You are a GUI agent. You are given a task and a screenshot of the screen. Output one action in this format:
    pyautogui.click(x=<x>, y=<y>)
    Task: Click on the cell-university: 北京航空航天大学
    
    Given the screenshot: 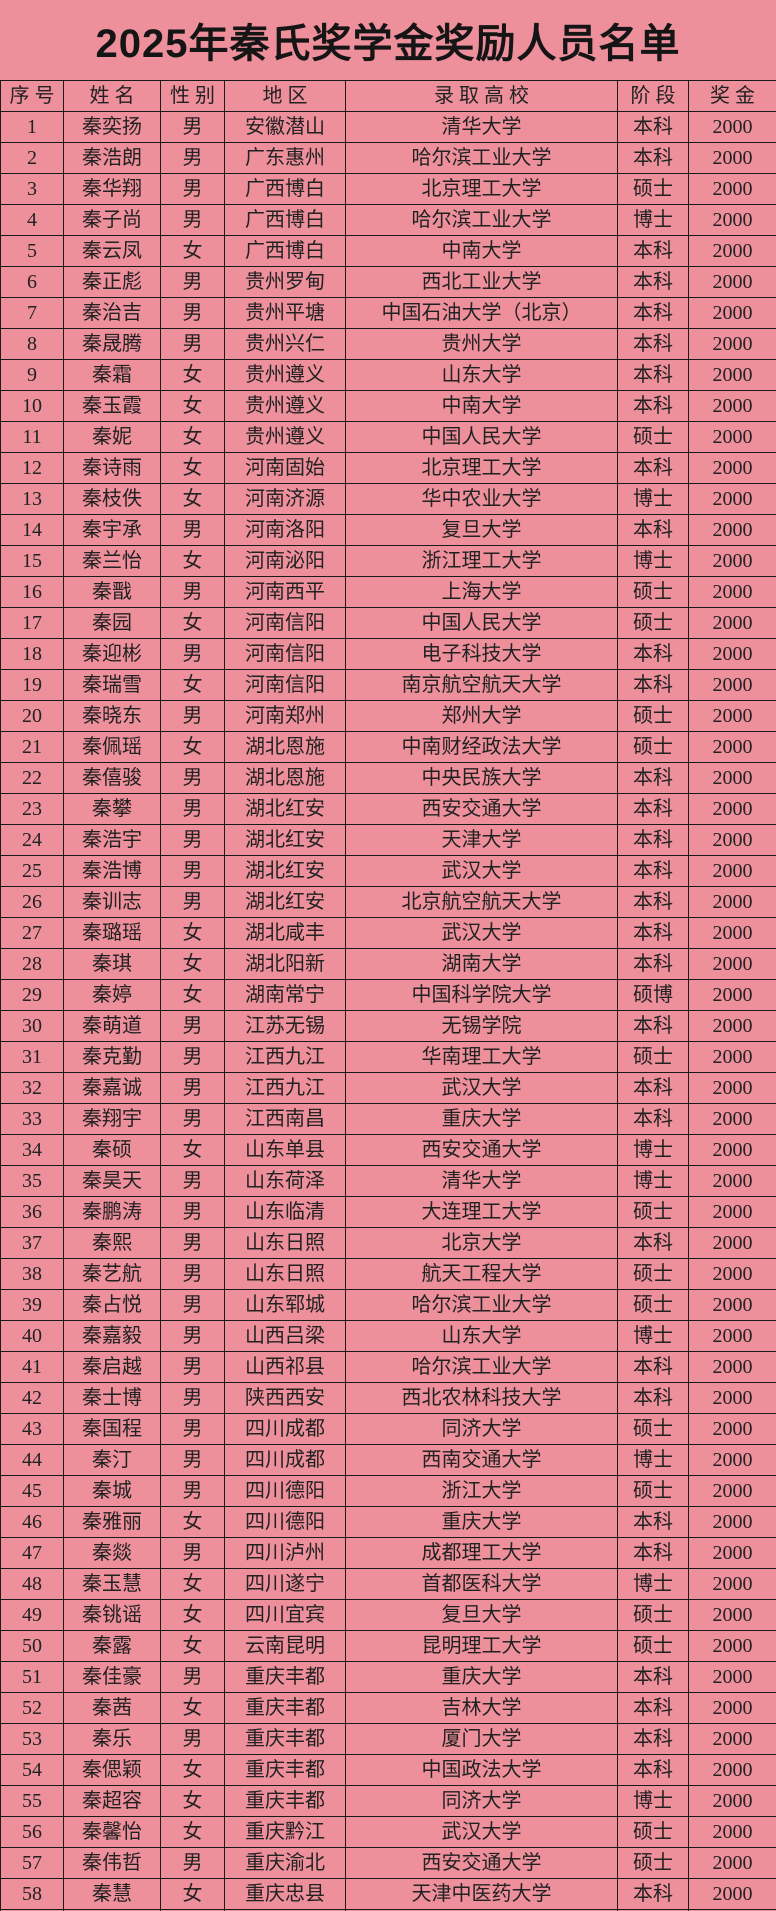 What is the action you would take?
    pyautogui.click(x=481, y=902)
    